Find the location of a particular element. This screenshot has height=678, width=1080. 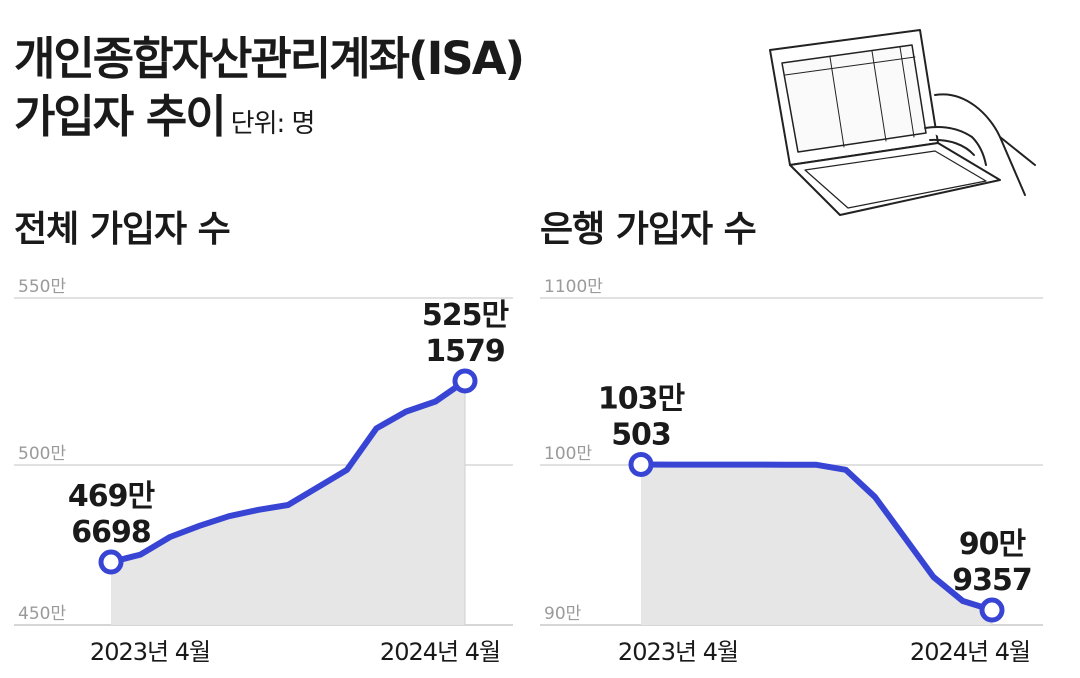

data-label-value: 90만 is located at coordinates (993, 544).